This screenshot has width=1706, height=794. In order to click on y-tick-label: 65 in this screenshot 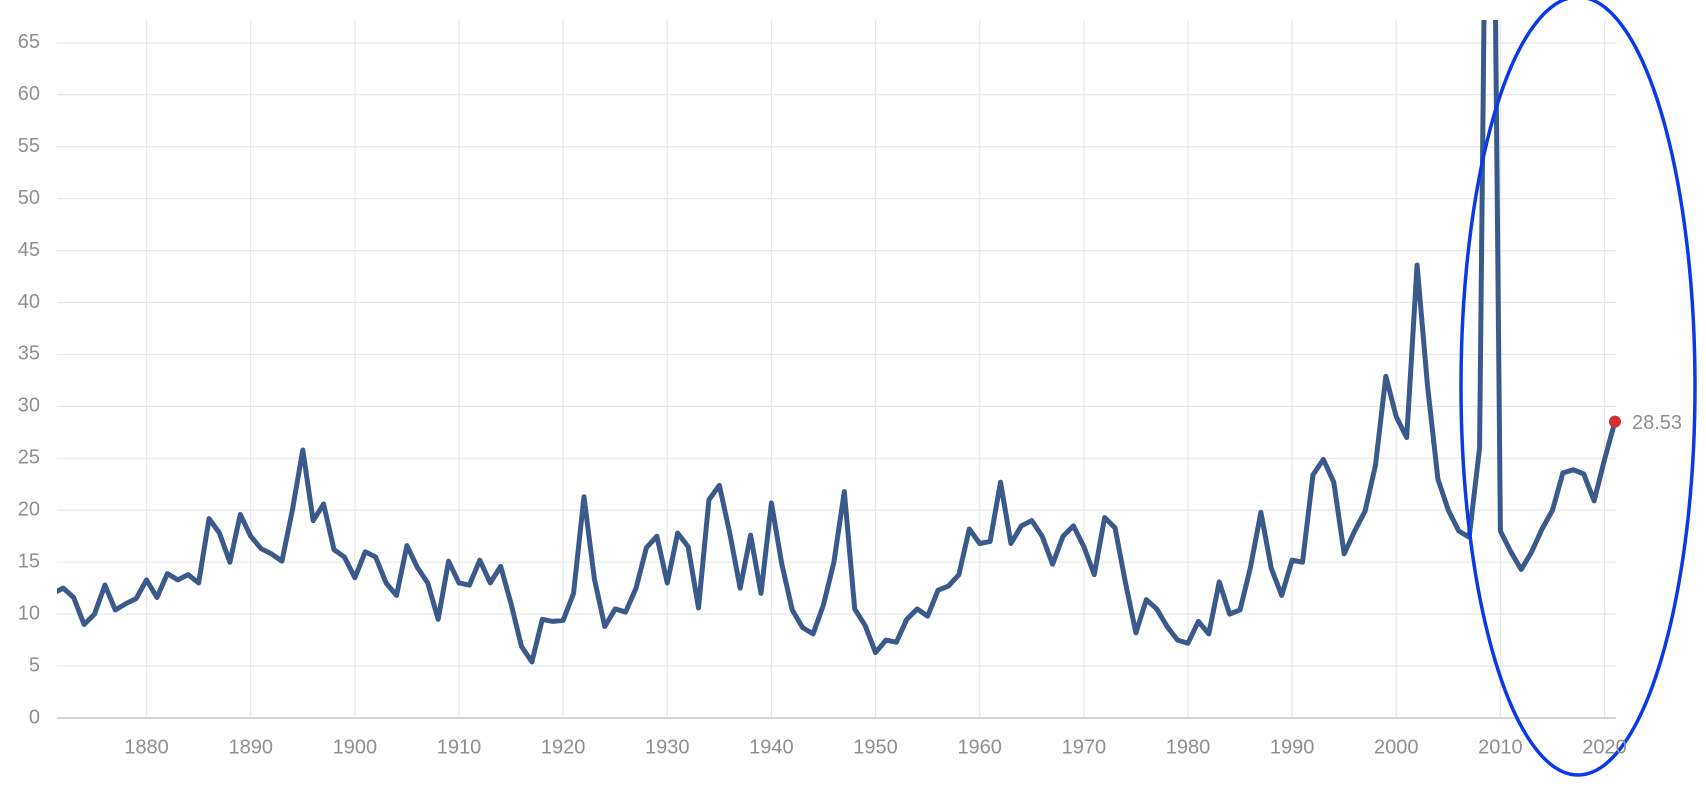, I will do `click(29, 42)`.